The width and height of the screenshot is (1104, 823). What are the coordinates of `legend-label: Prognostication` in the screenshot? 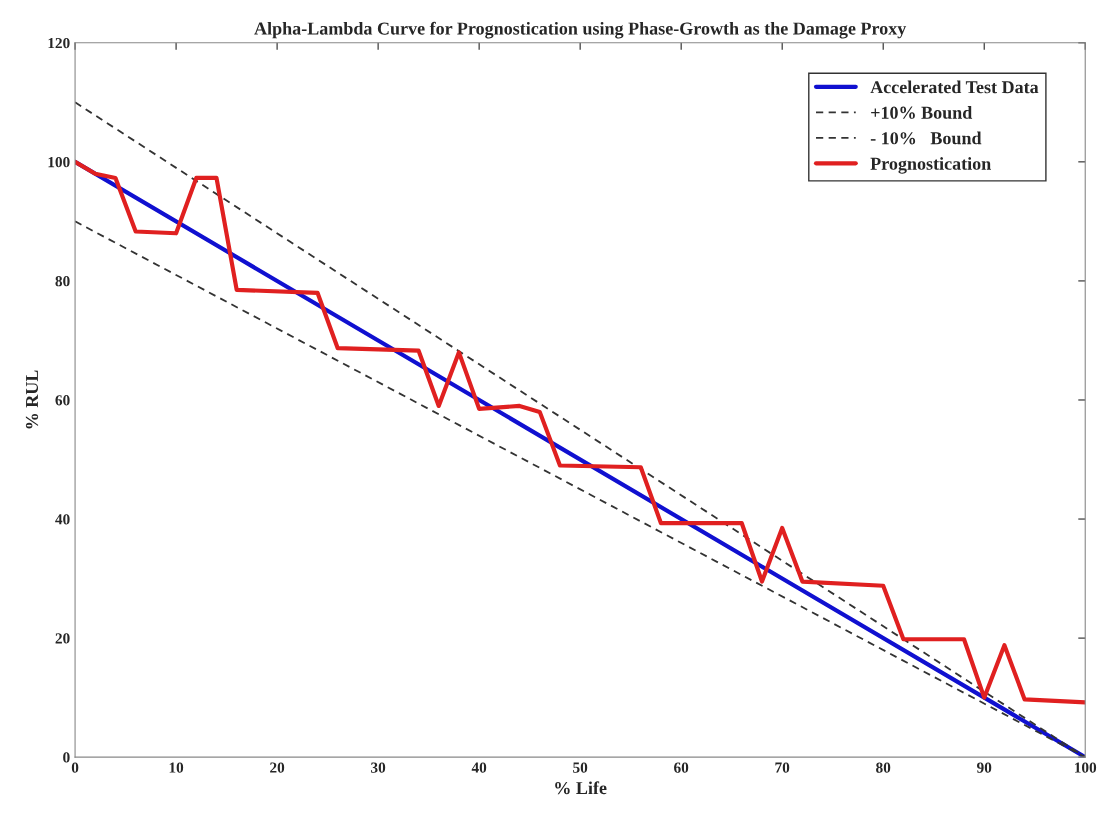 It's located at (930, 165).